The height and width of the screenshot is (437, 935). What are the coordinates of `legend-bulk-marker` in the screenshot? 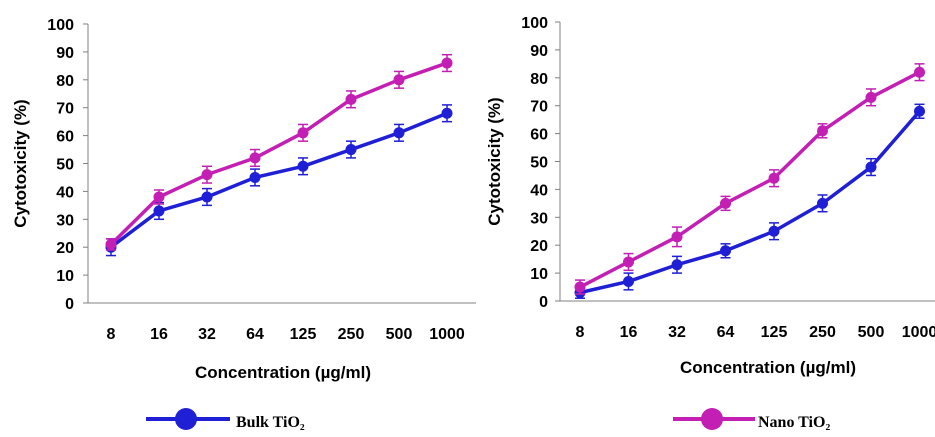 It's located at (186, 419).